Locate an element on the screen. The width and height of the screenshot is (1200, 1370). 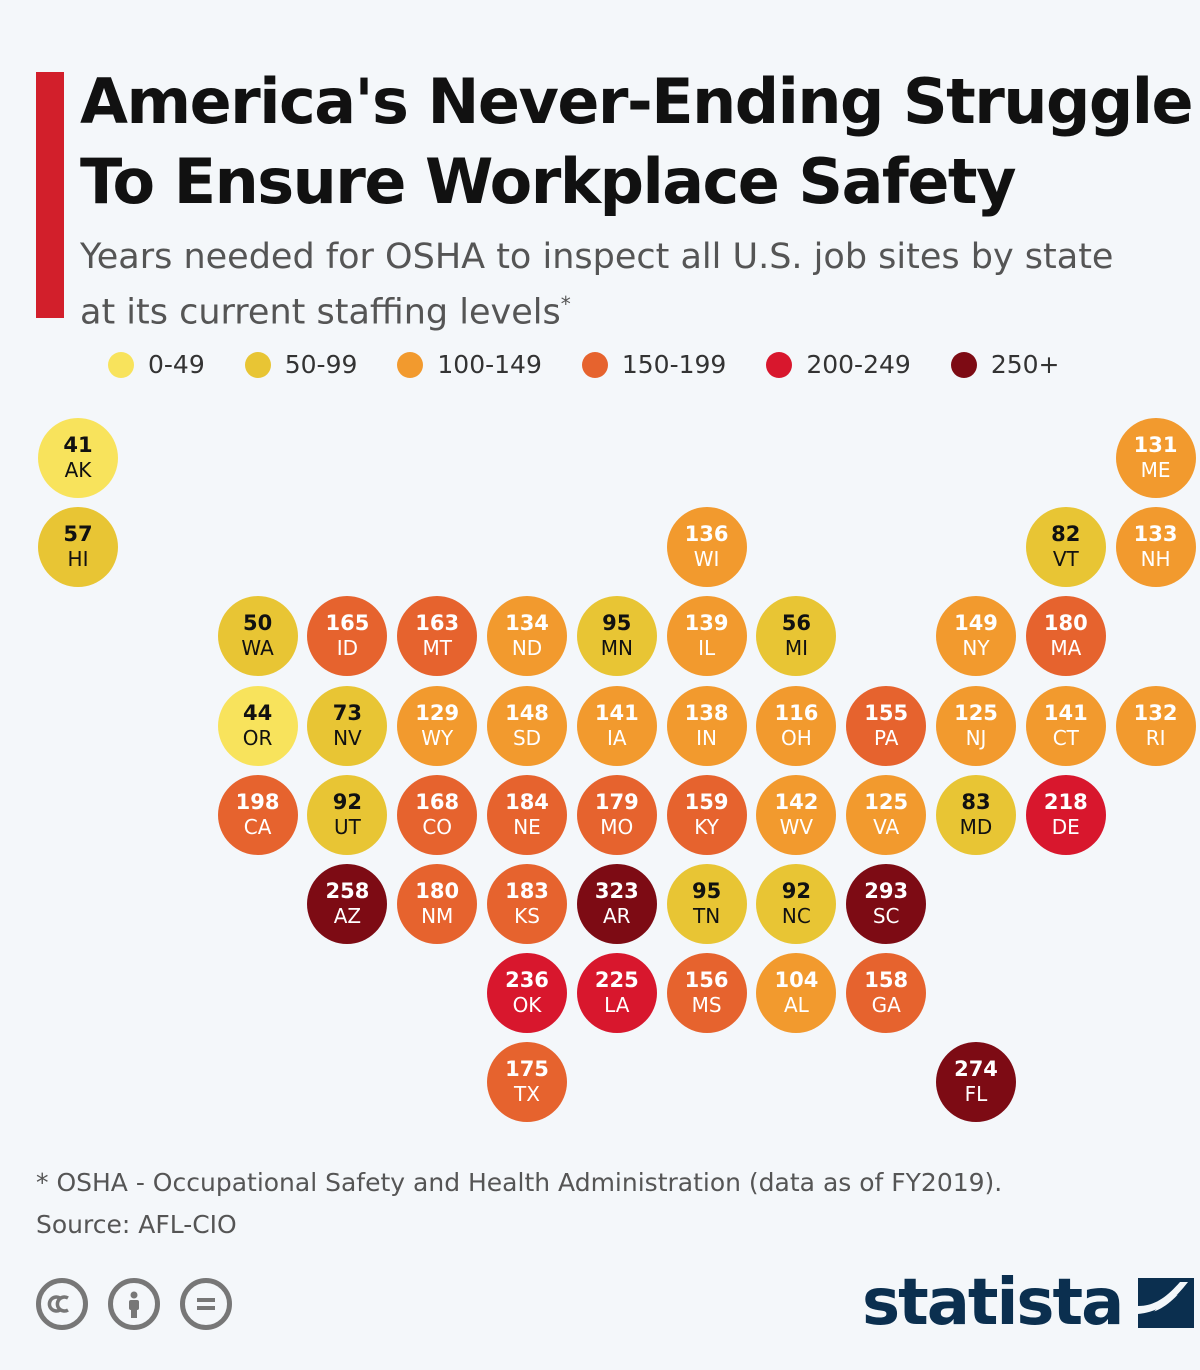
no-derivatives-icon is located at coordinates (206, 1304).